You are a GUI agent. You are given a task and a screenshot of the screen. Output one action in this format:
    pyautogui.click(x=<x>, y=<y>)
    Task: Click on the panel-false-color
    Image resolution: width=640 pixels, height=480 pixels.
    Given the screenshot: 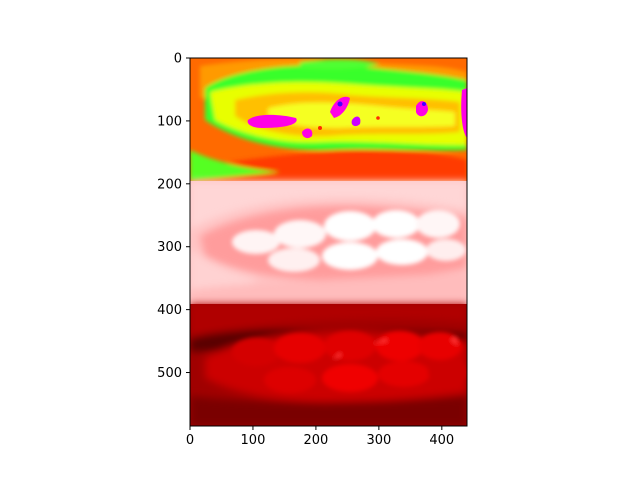 What is the action you would take?
    pyautogui.click(x=328, y=119)
    